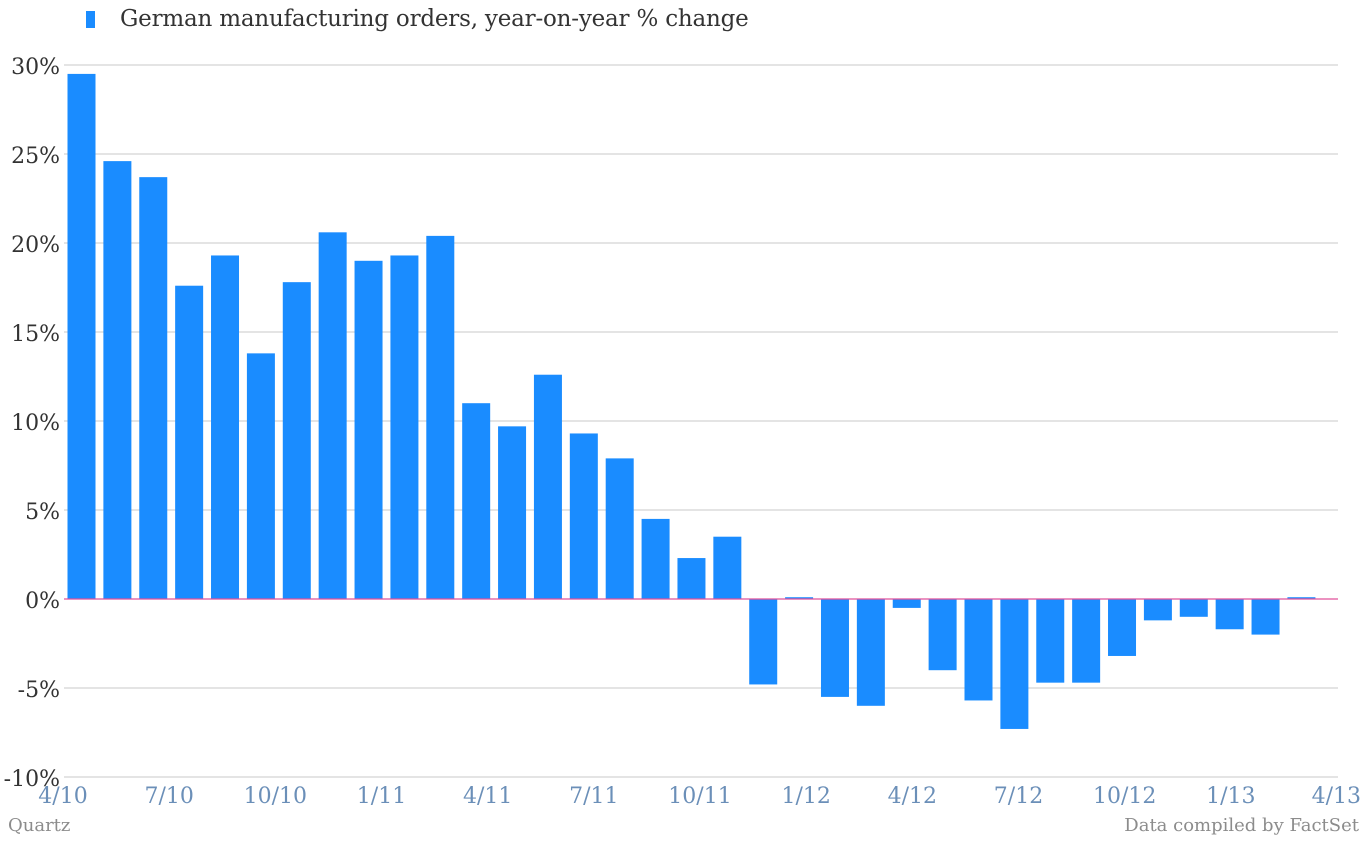 This screenshot has height=845, width=1367. Describe the element at coordinates (35, 423) in the screenshot. I see `y-tick-label: 10%` at that location.